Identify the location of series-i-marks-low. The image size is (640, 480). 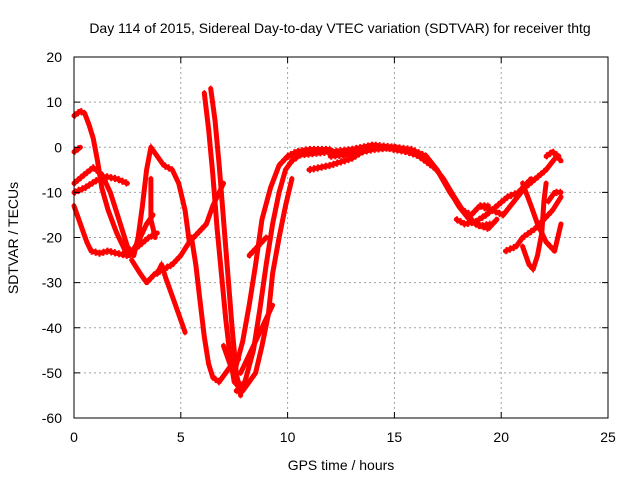
(221, 243).